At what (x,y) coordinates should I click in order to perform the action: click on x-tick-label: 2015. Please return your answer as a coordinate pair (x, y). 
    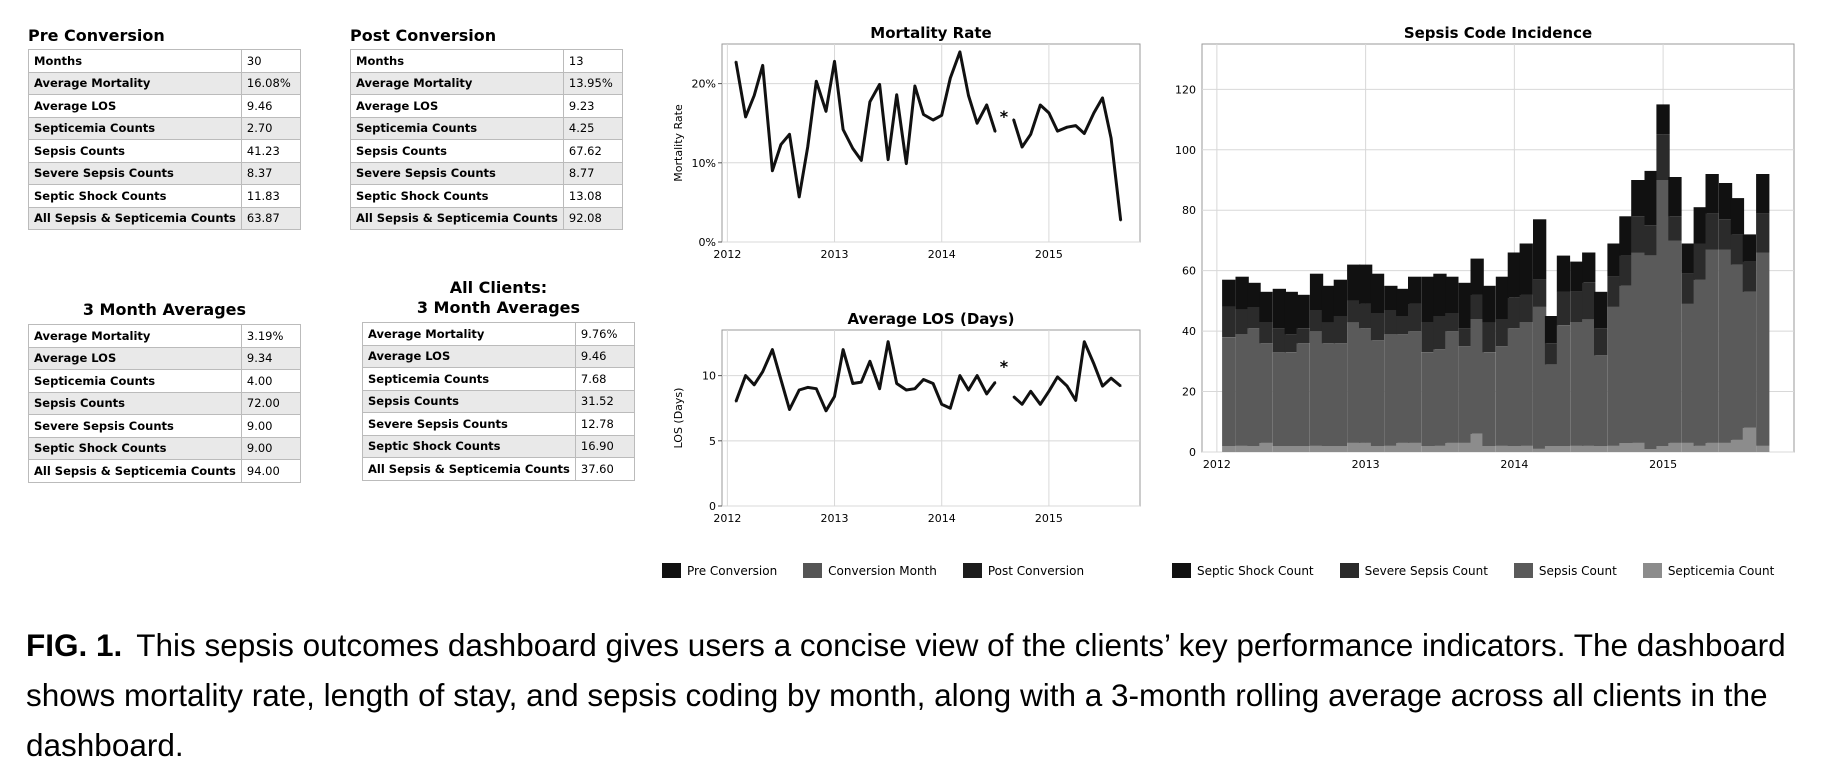
    Looking at the image, I should click on (1049, 254).